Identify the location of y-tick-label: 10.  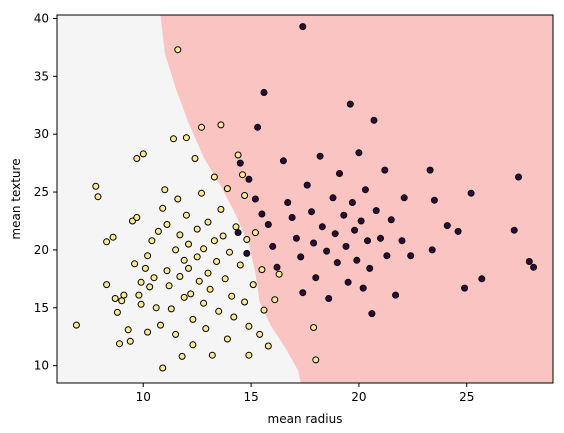
(41, 366).